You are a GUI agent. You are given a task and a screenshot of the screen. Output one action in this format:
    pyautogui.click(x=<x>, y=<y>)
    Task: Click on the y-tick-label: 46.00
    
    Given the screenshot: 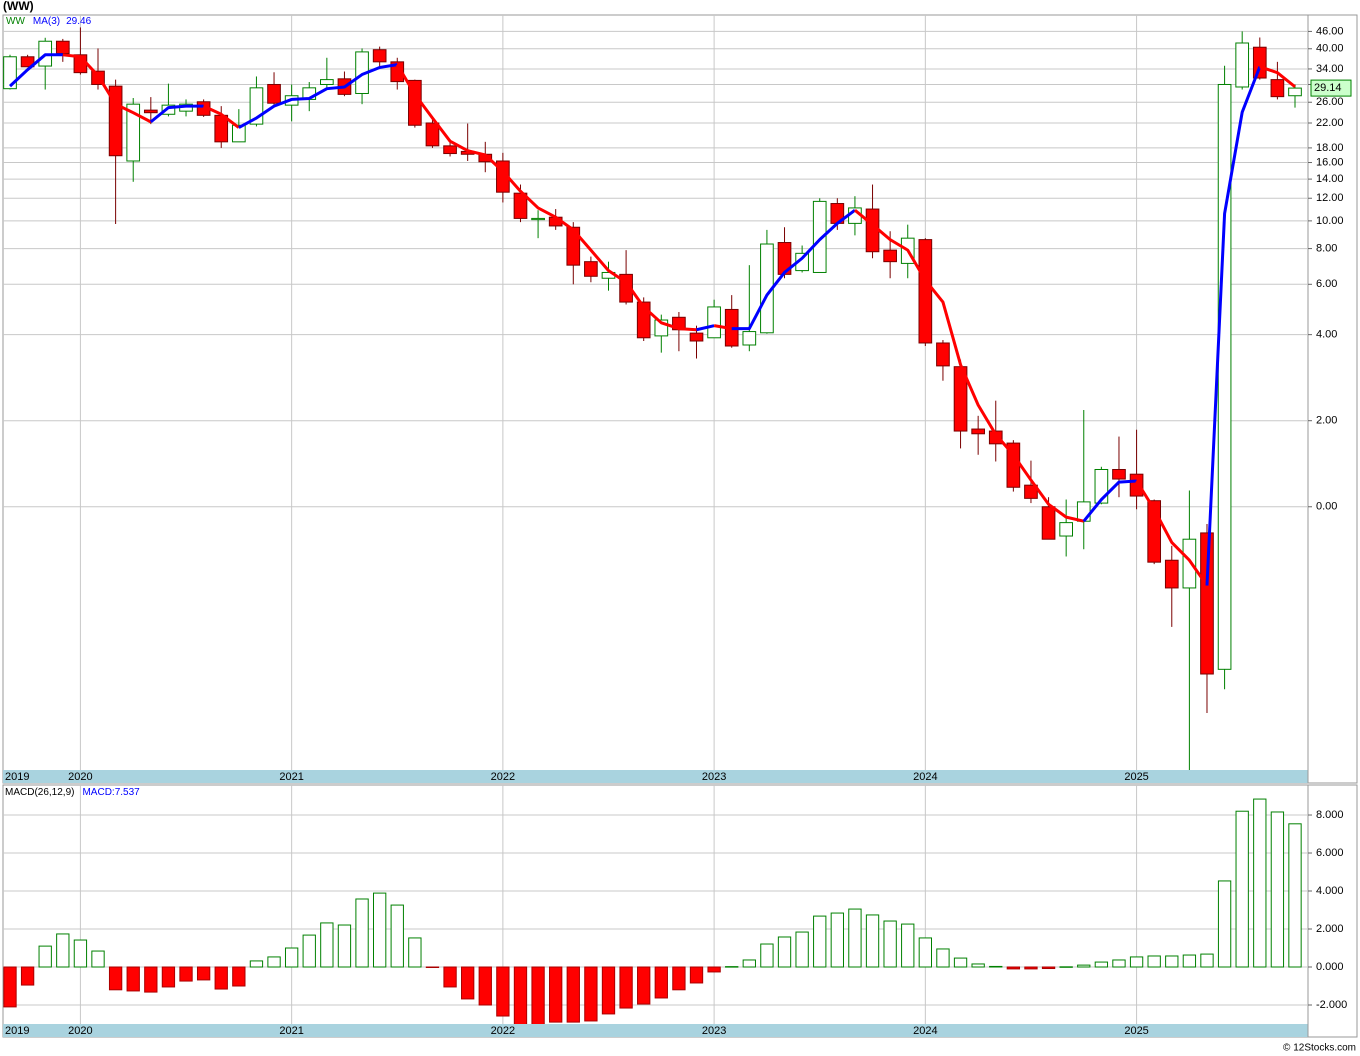 What is the action you would take?
    pyautogui.click(x=1330, y=31)
    